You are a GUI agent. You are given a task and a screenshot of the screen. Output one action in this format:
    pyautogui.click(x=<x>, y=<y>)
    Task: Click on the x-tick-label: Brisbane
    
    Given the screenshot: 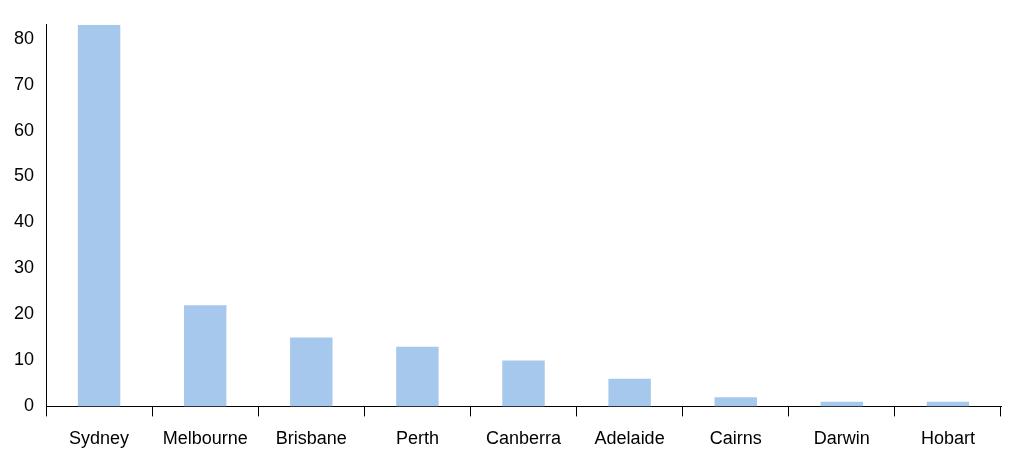 What is the action you would take?
    pyautogui.click(x=311, y=438)
    